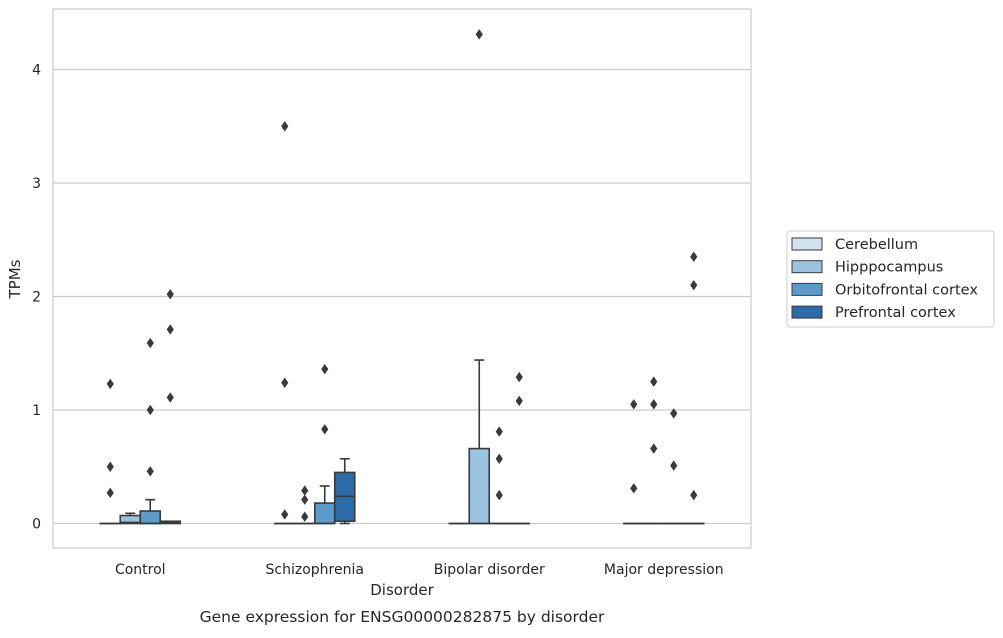 This screenshot has width=1003, height=638. Describe the element at coordinates (664, 570) in the screenshot. I see `x-tick-label: Major depression` at that location.